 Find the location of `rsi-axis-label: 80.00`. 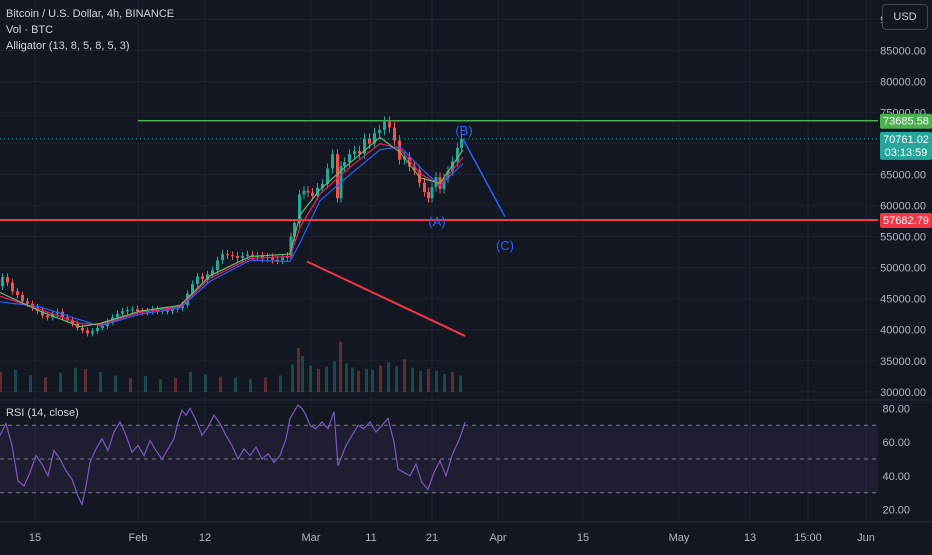

rsi-axis-label: 80.00 is located at coordinates (896, 409).